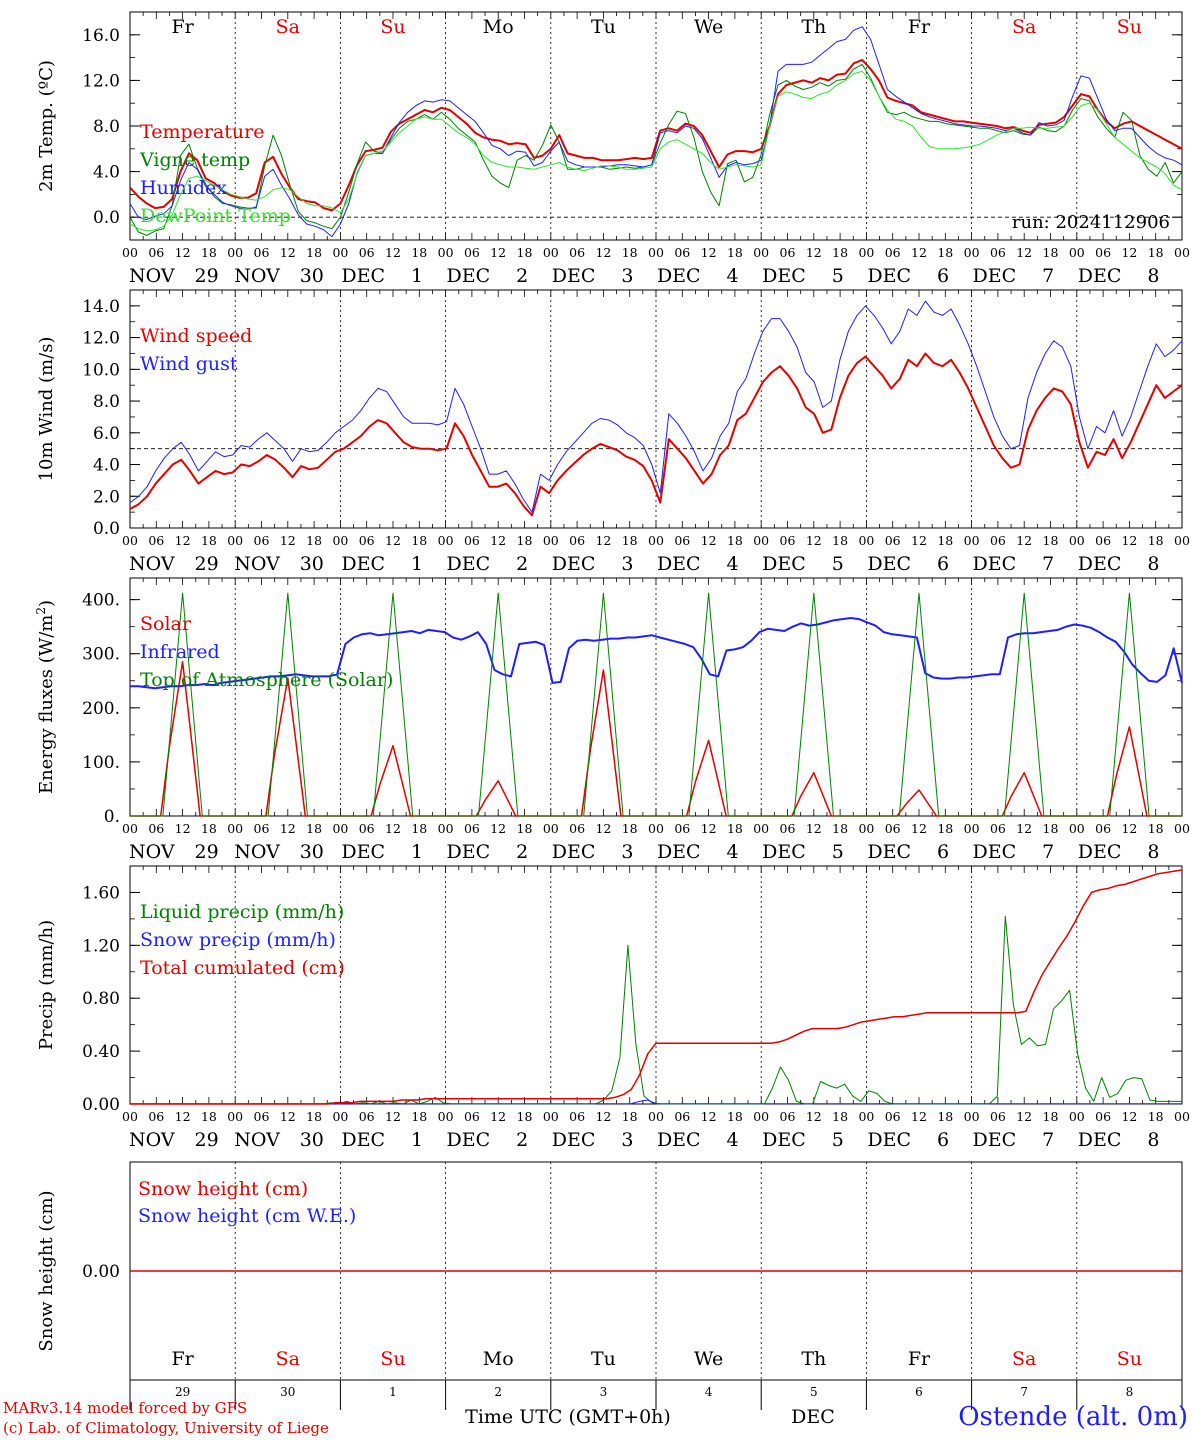 The image size is (1194, 1440). Describe the element at coordinates (106, 173) in the screenshot. I see `y-tick-label: 4.0` at that location.